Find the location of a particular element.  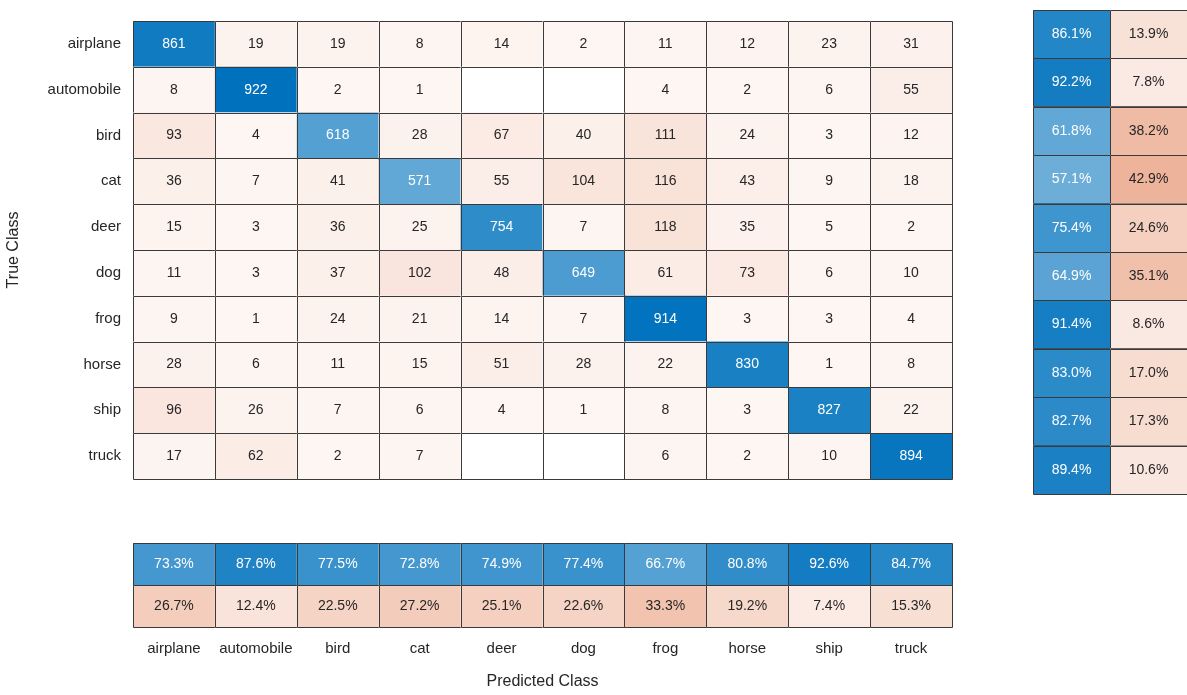

data-label: 23 is located at coordinates (829, 42).